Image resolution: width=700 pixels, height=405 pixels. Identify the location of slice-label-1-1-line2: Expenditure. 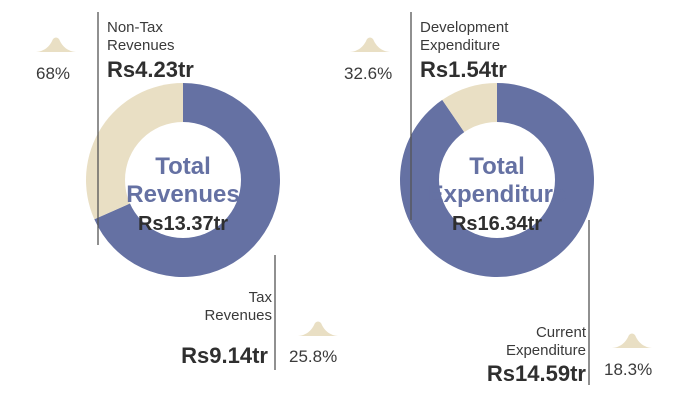
(460, 45).